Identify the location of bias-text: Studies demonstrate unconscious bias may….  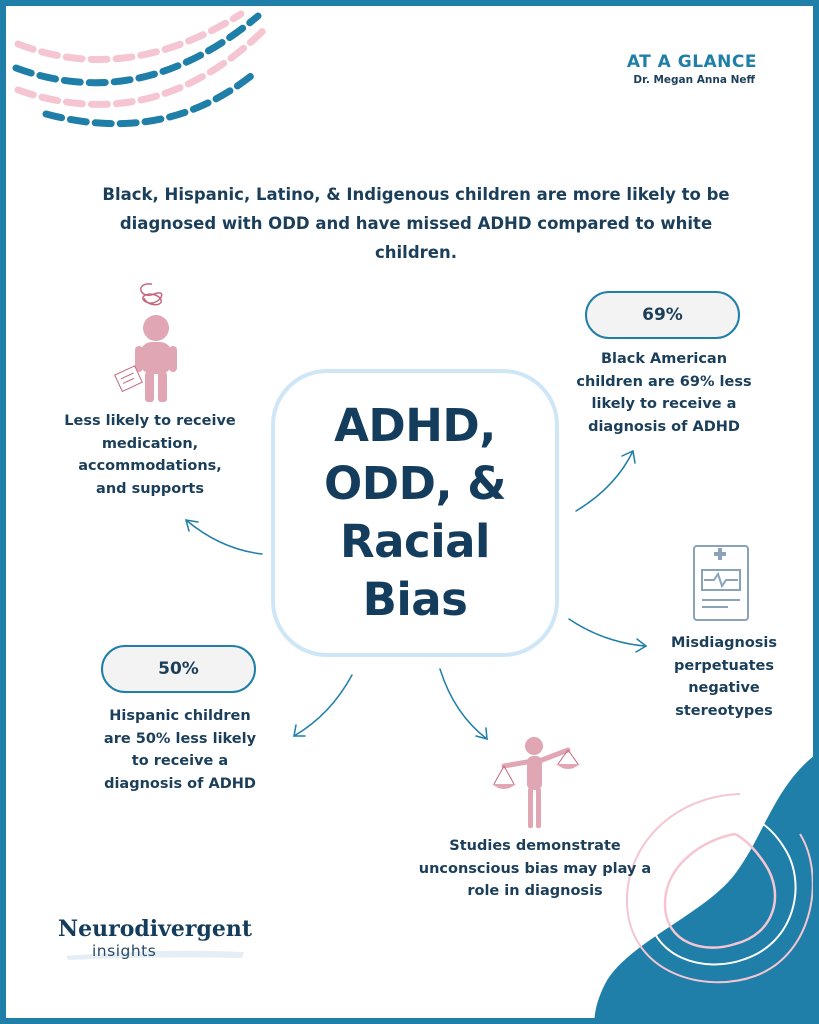
(535, 868).